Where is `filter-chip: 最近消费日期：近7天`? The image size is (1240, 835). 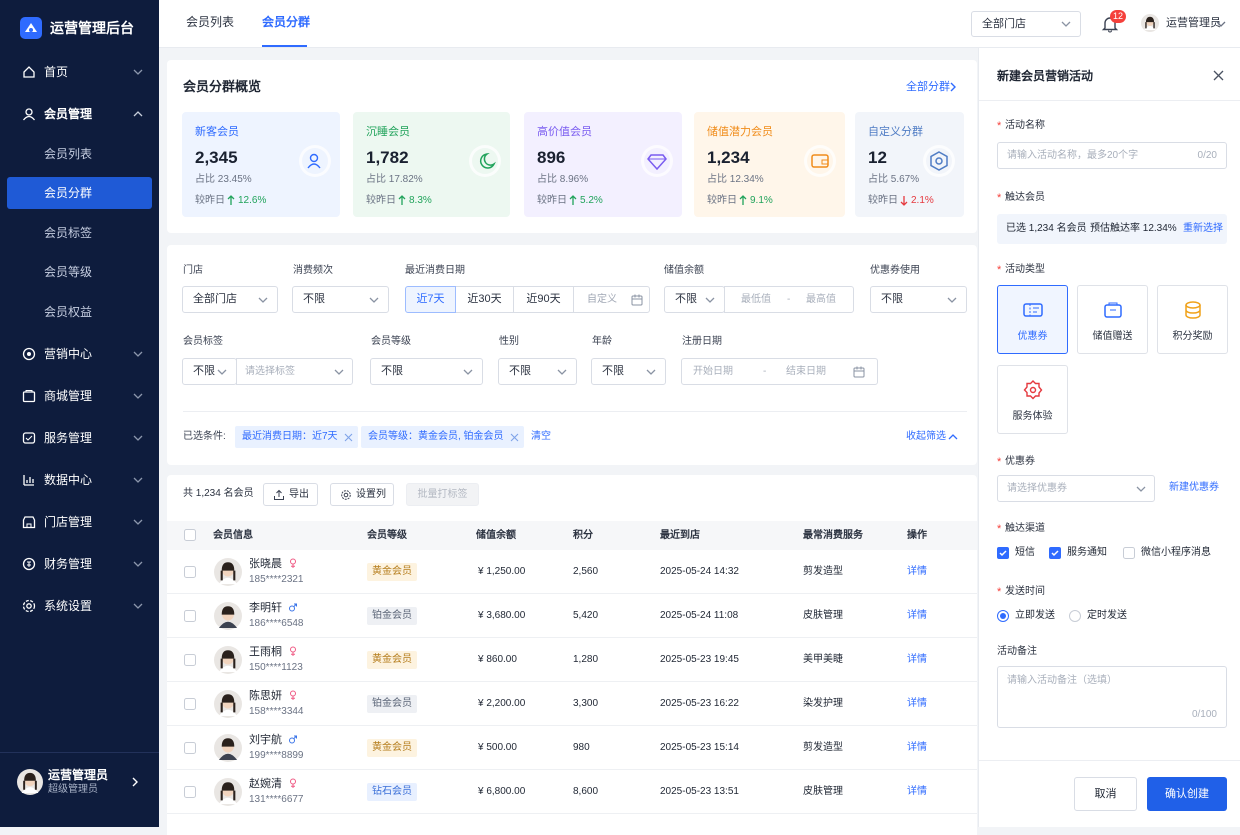
filter-chip: 最近消费日期：近7天 is located at coordinates (296, 437).